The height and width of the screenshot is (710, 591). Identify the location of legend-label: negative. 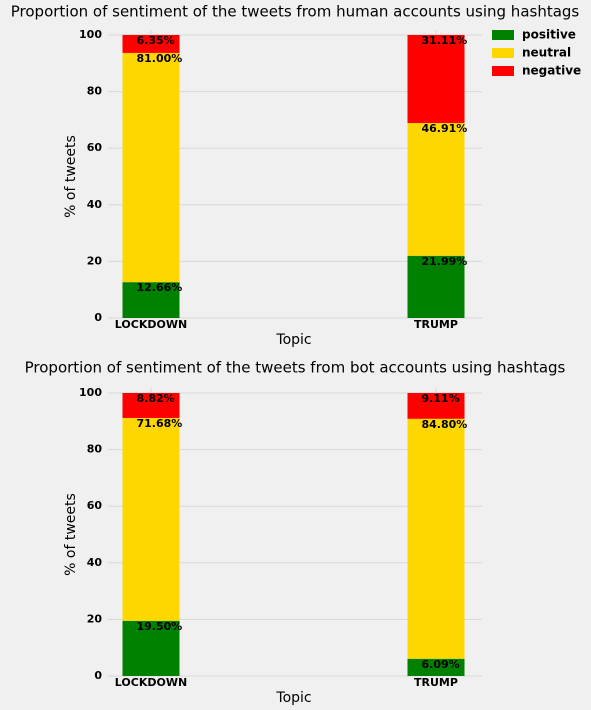
(551, 71).